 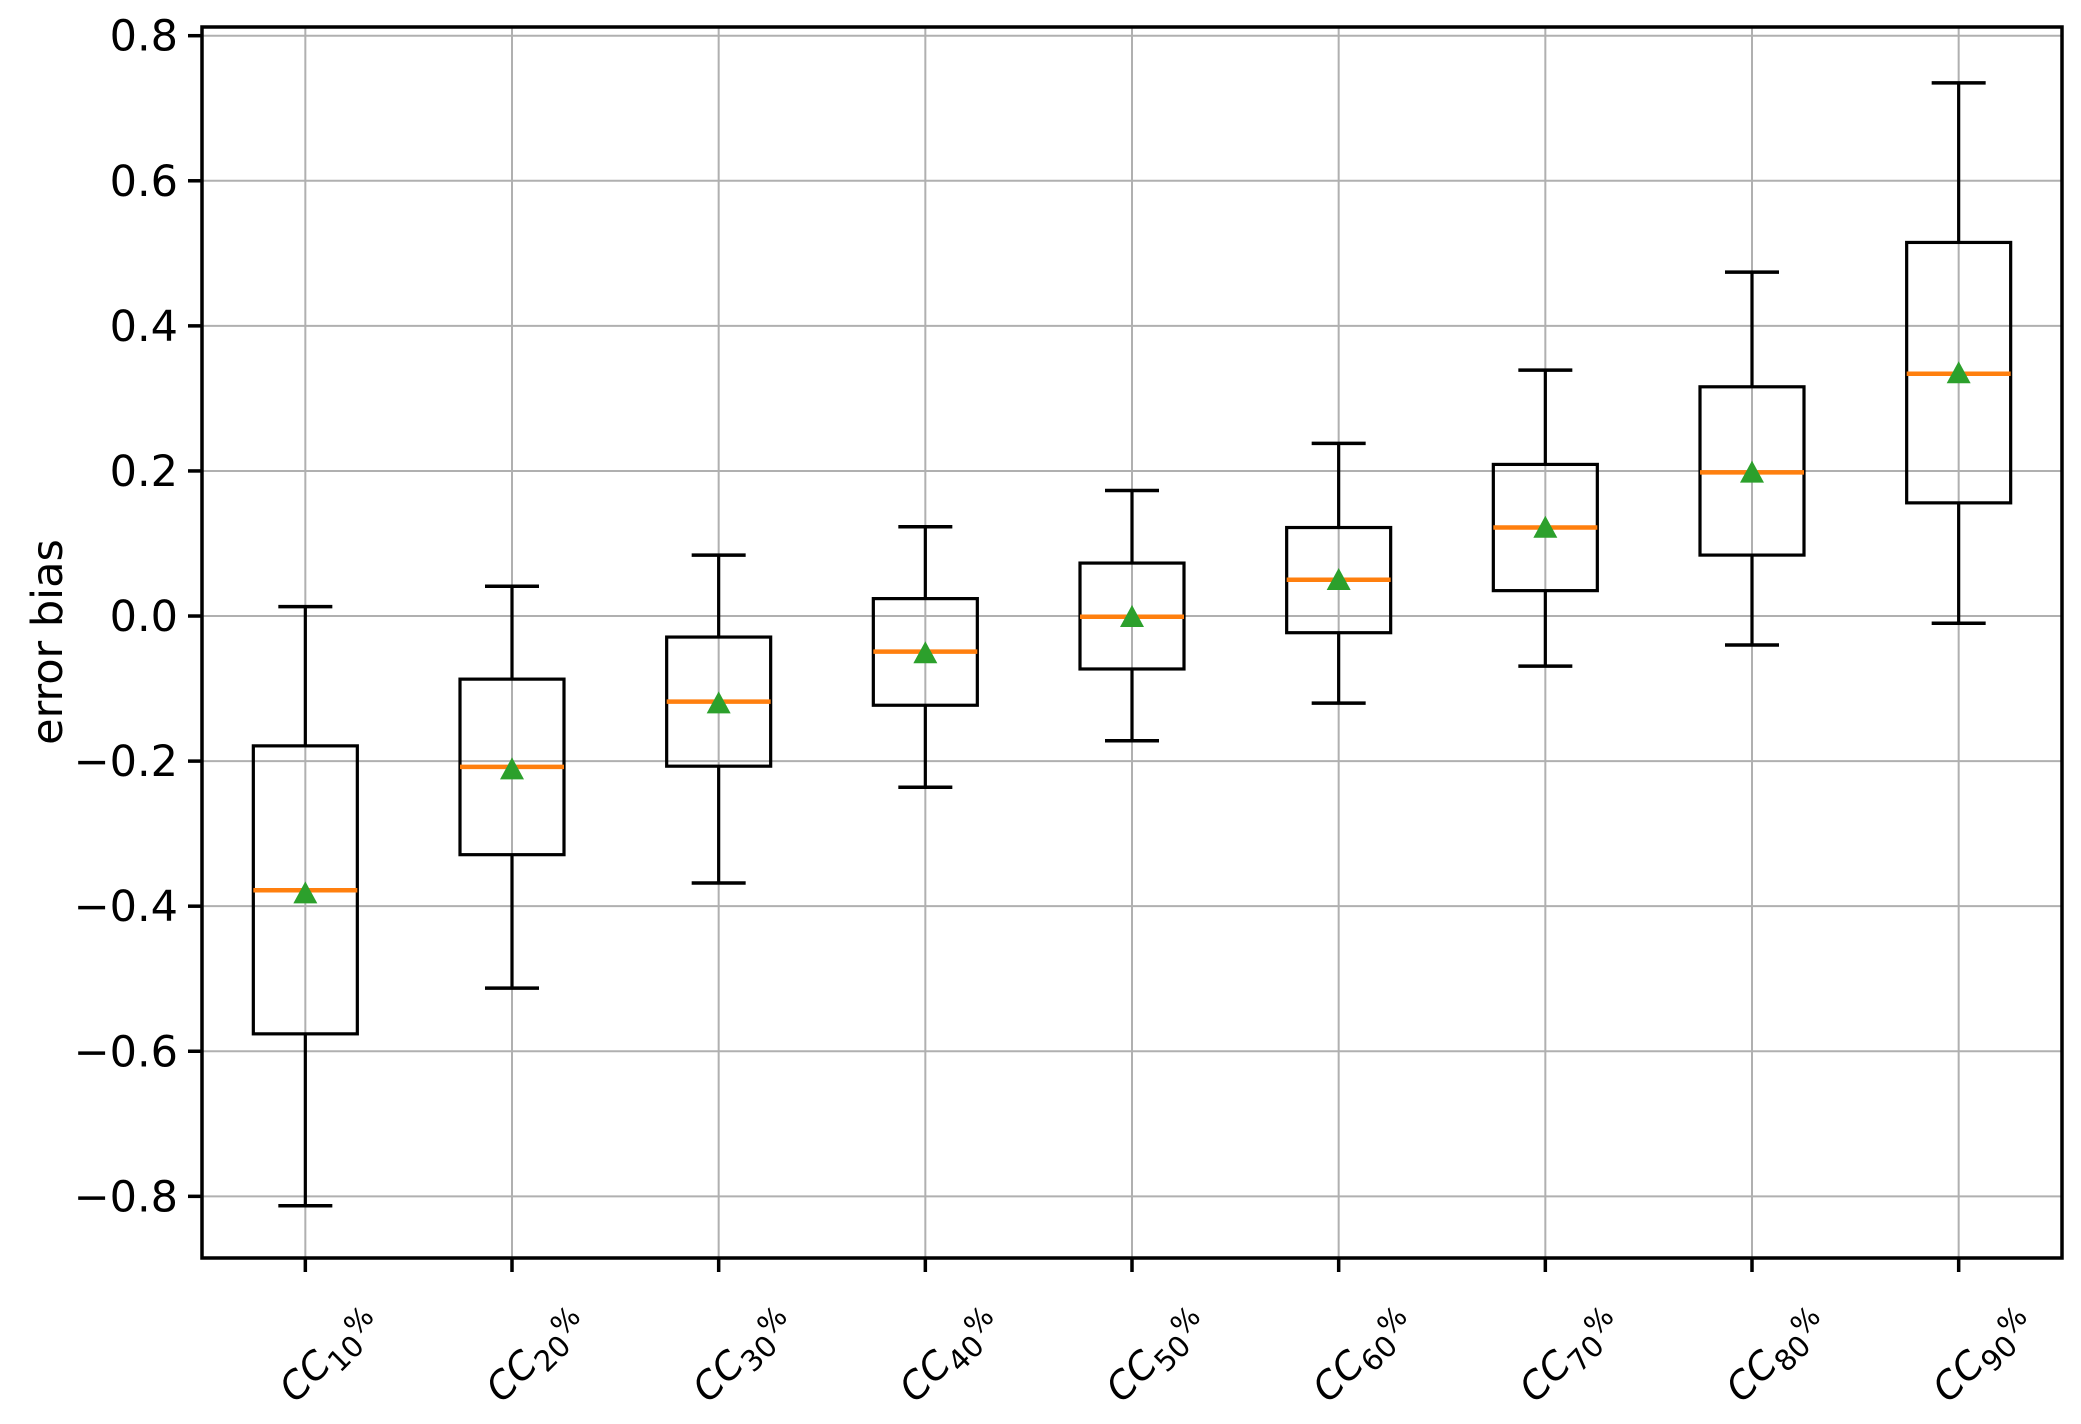 I want to click on y-tick-label: −0.4, so click(x=126, y=907).